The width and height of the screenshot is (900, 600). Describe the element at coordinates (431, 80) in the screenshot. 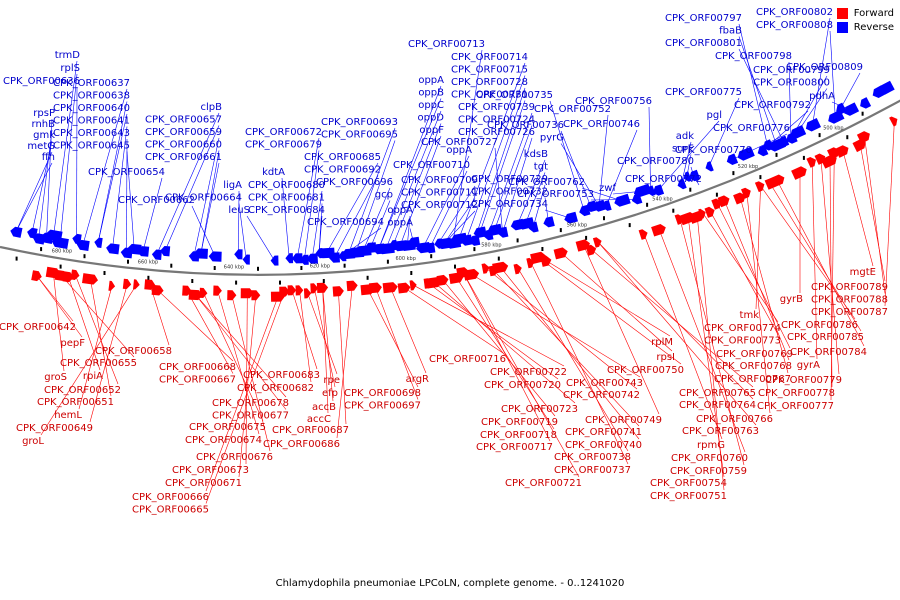

I see `reverse-label: oppA` at that location.